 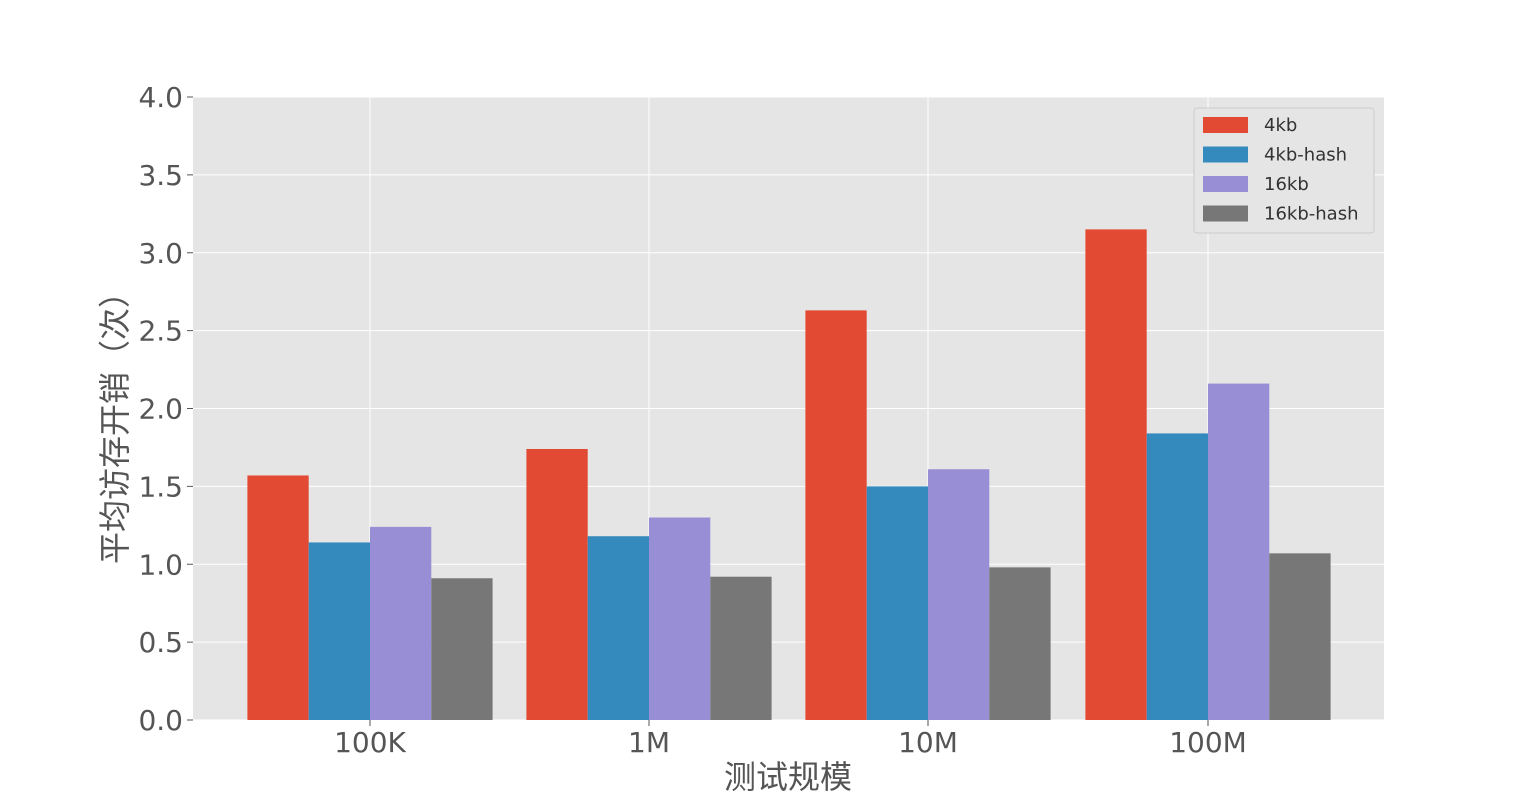 I want to click on x-tick-label: 10M, so click(x=928, y=742).